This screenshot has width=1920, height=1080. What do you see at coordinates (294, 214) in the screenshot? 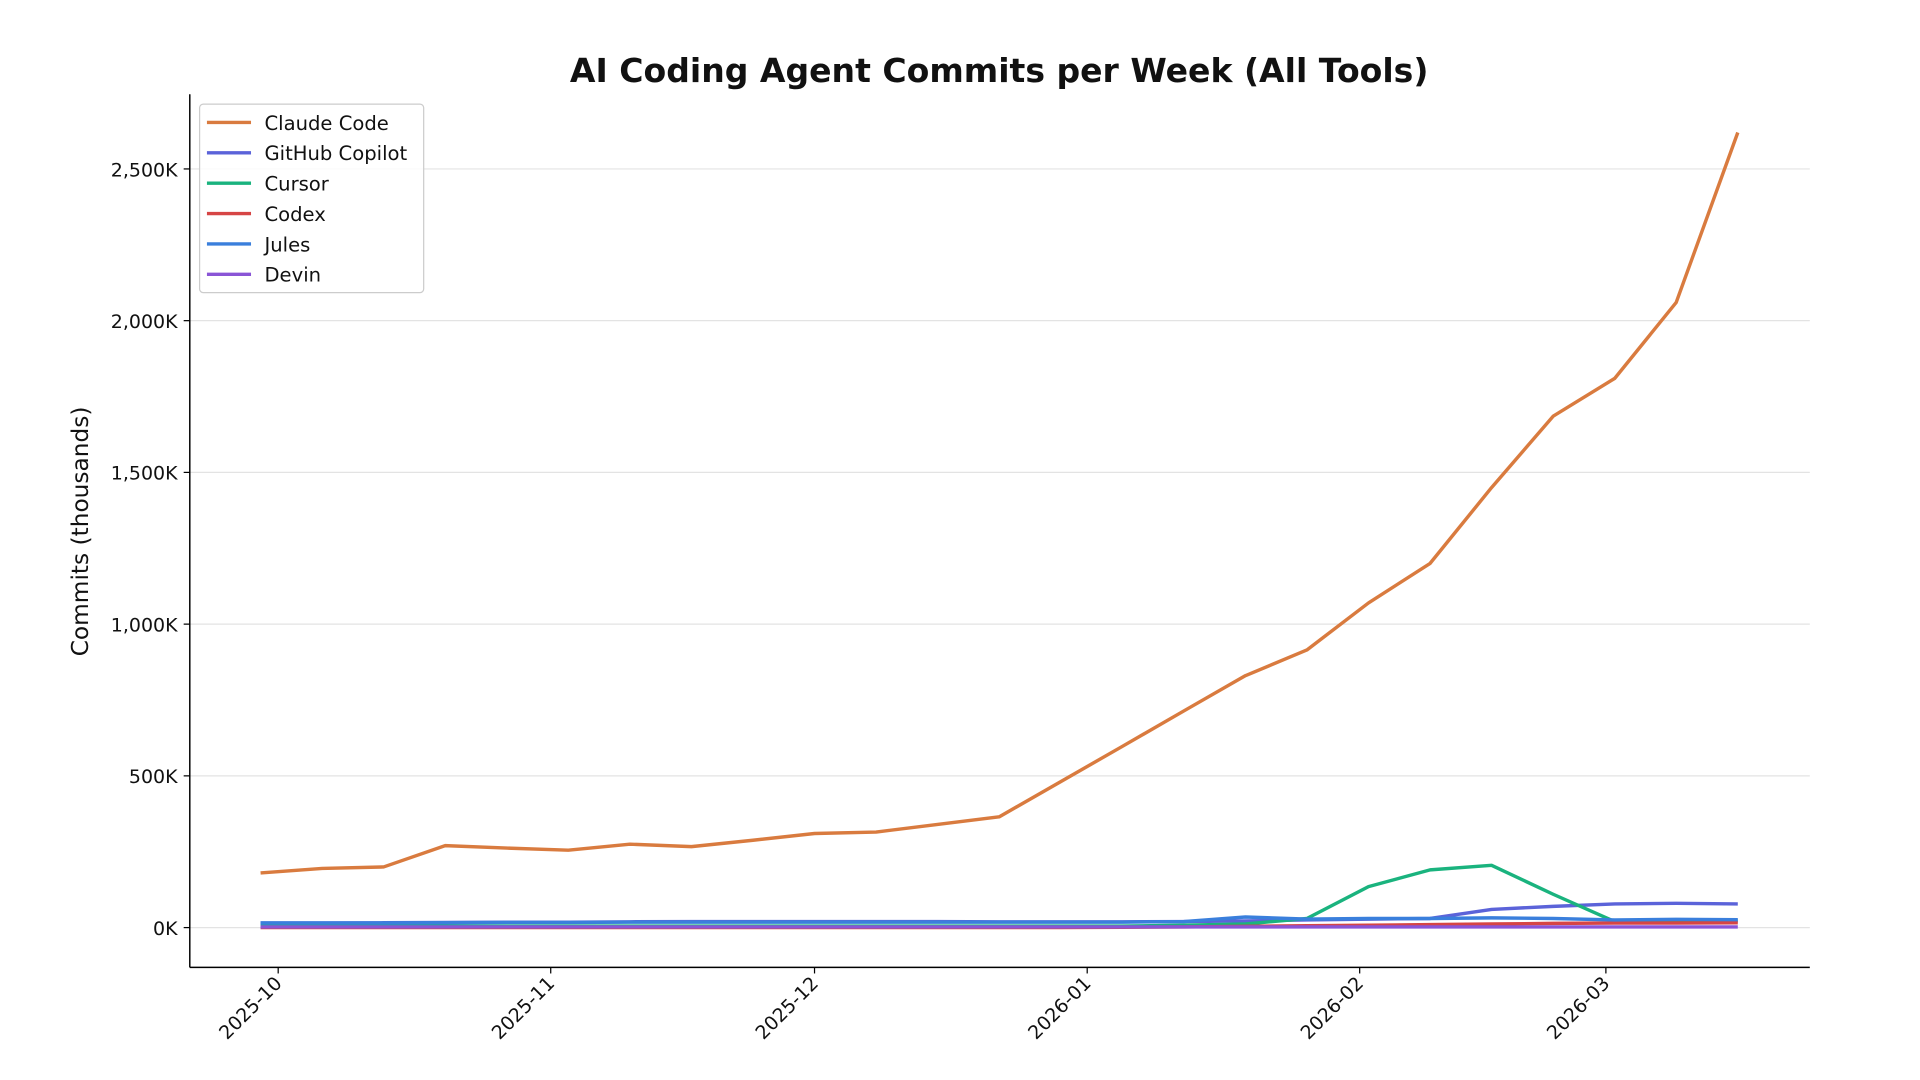
I see `legend-label: Codex` at bounding box center [294, 214].